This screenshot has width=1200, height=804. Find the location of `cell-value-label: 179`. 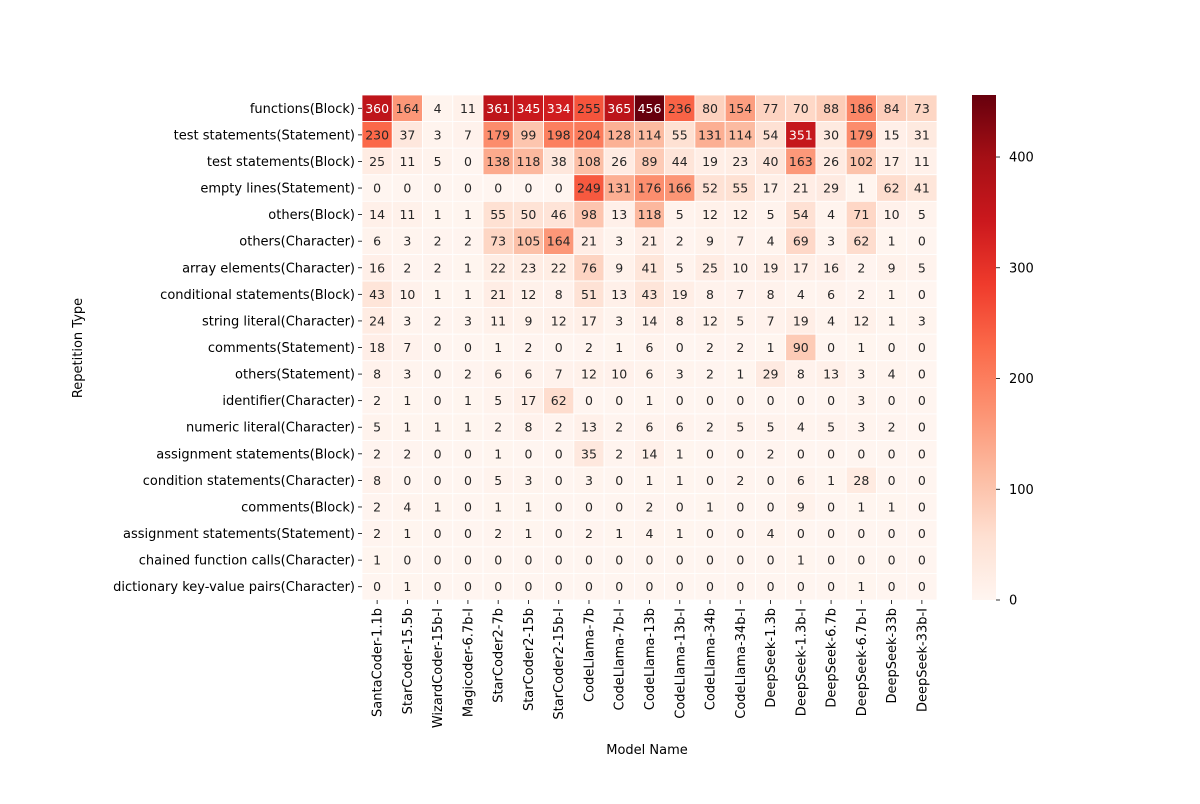

cell-value-label: 179 is located at coordinates (861, 134).